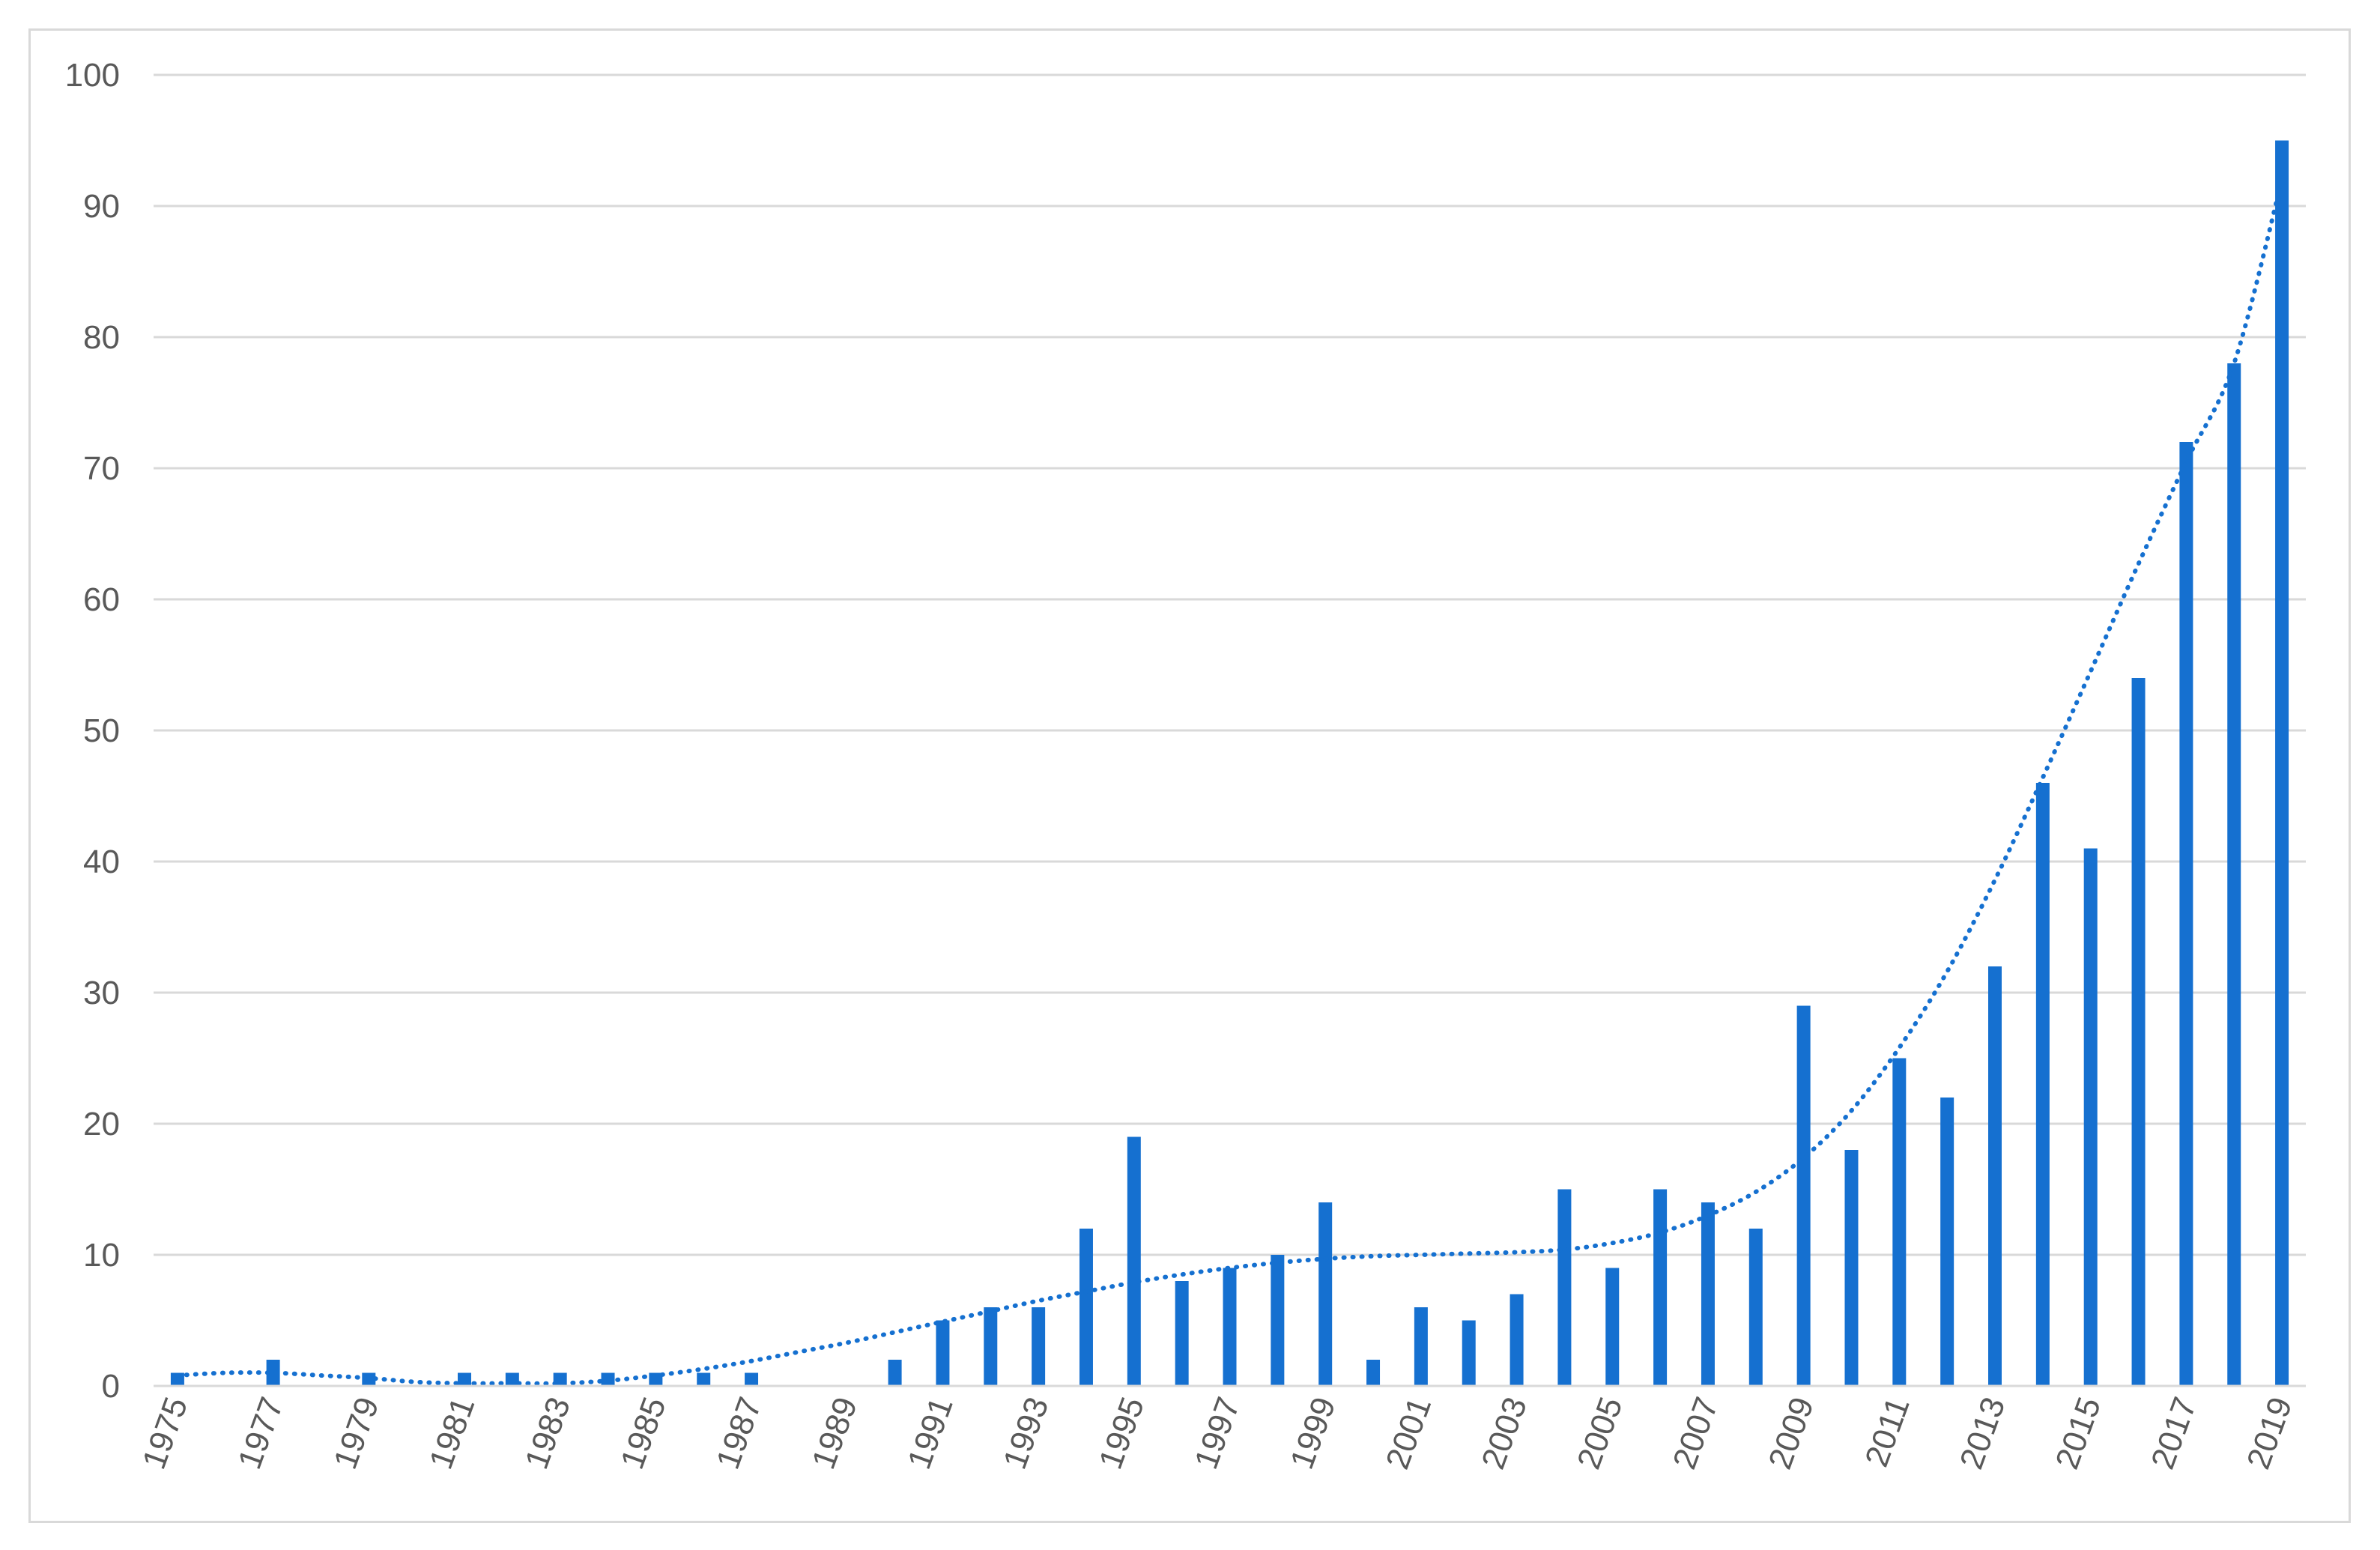 Image resolution: width=2380 pixels, height=1550 pixels. I want to click on x-tick-label: 1997, so click(1217, 1433).